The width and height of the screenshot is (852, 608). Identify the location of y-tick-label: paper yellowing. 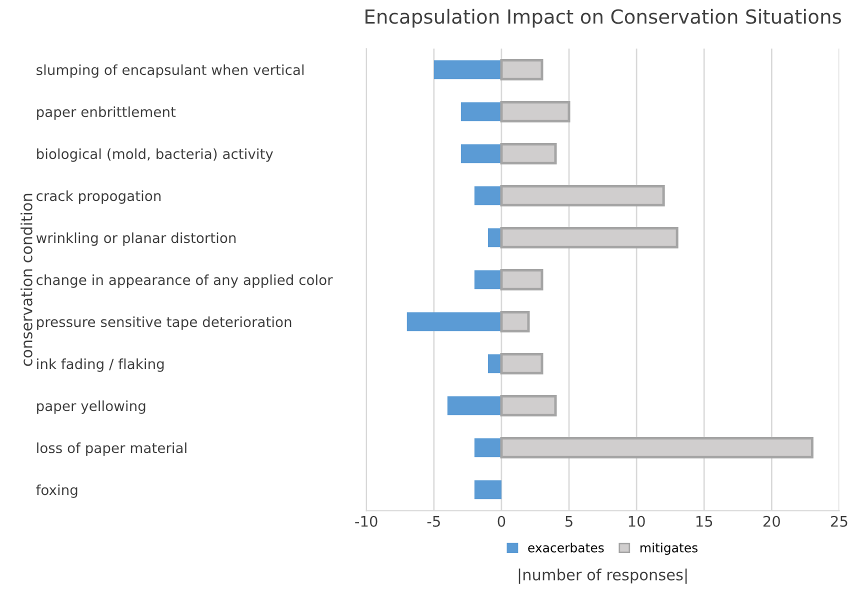
(91, 407).